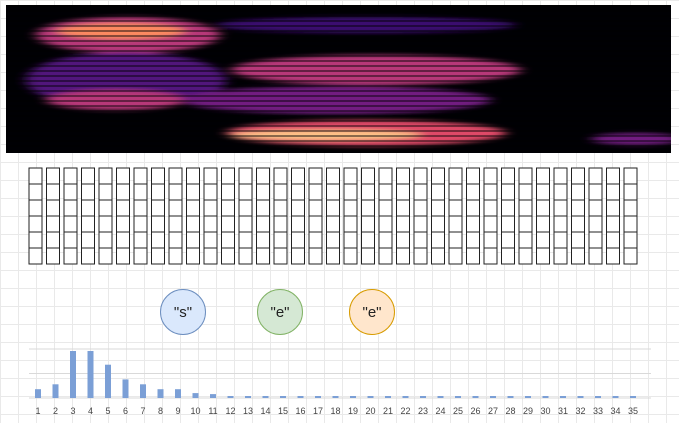 This screenshot has height=423, width=679. I want to click on chart-tick-label: 10, so click(195, 411).